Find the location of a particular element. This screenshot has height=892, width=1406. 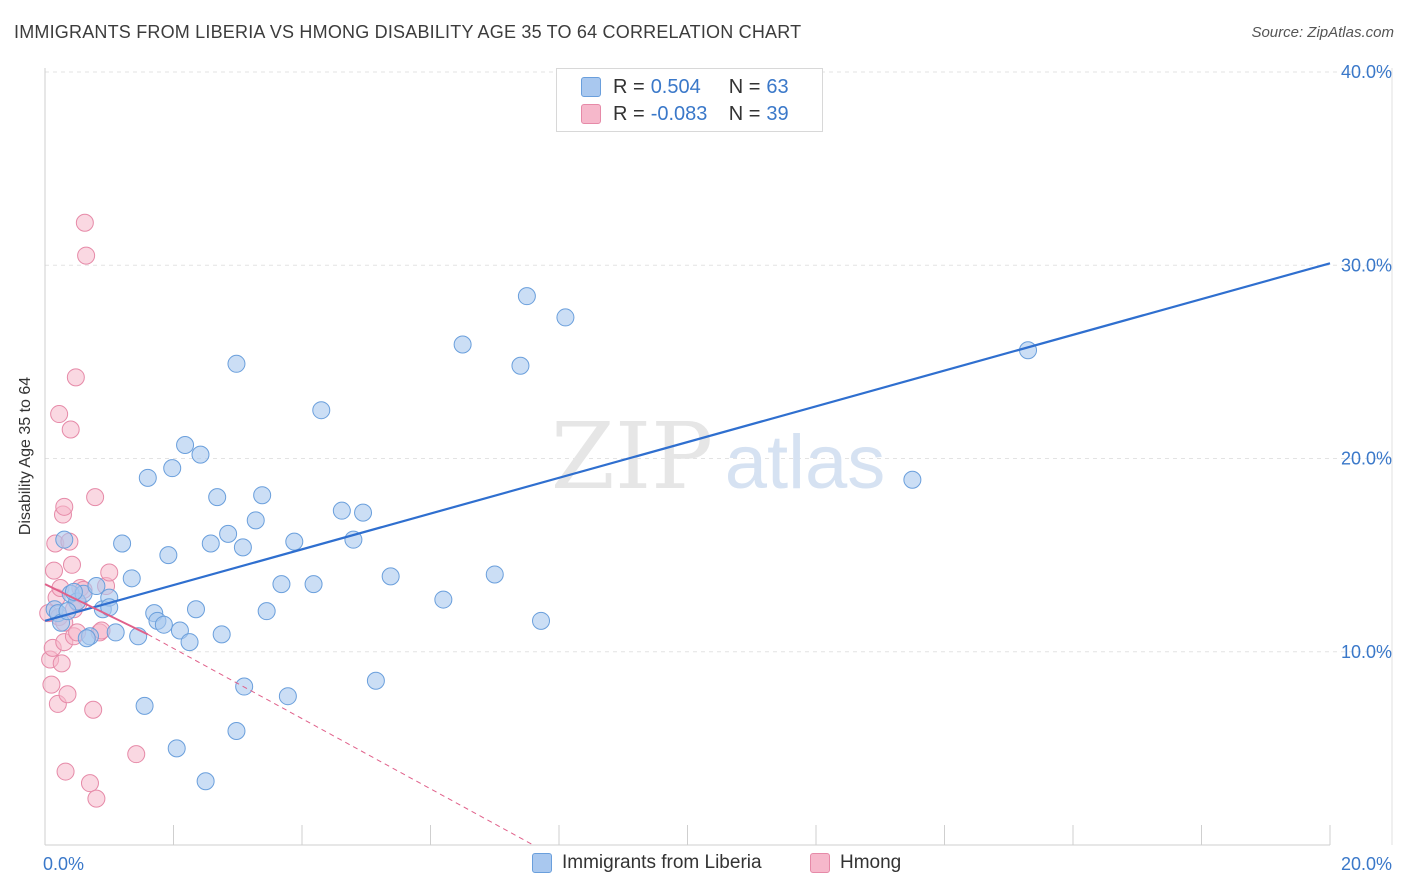

x-tick-labels: 0.0% 20.0% is located at coordinates (717, 864).